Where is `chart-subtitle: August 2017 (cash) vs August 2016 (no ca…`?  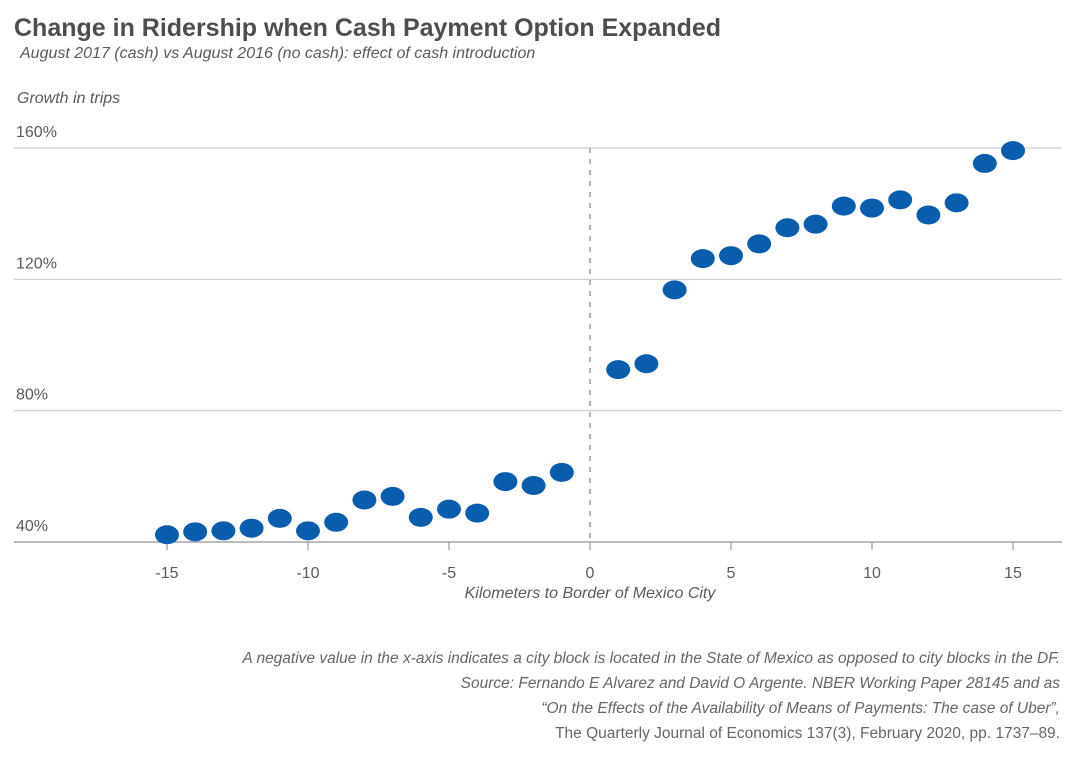 chart-subtitle: August 2017 (cash) vs August 2016 (no ca… is located at coordinates (278, 53).